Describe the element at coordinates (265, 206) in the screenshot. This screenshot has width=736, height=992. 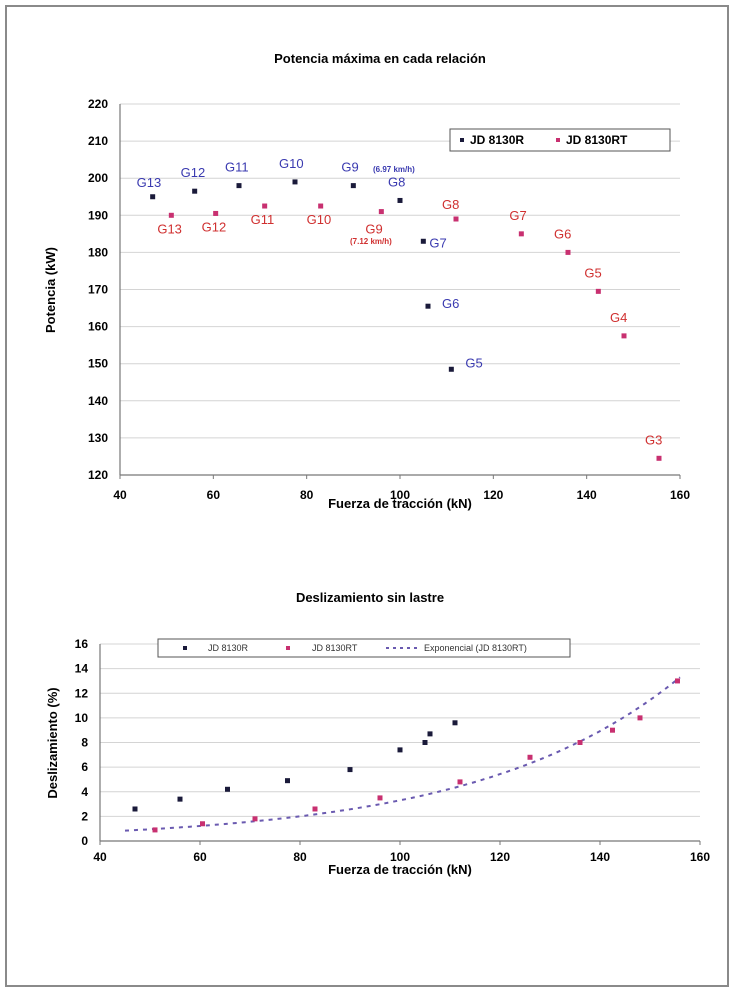
I see `point-rt-G11` at that location.